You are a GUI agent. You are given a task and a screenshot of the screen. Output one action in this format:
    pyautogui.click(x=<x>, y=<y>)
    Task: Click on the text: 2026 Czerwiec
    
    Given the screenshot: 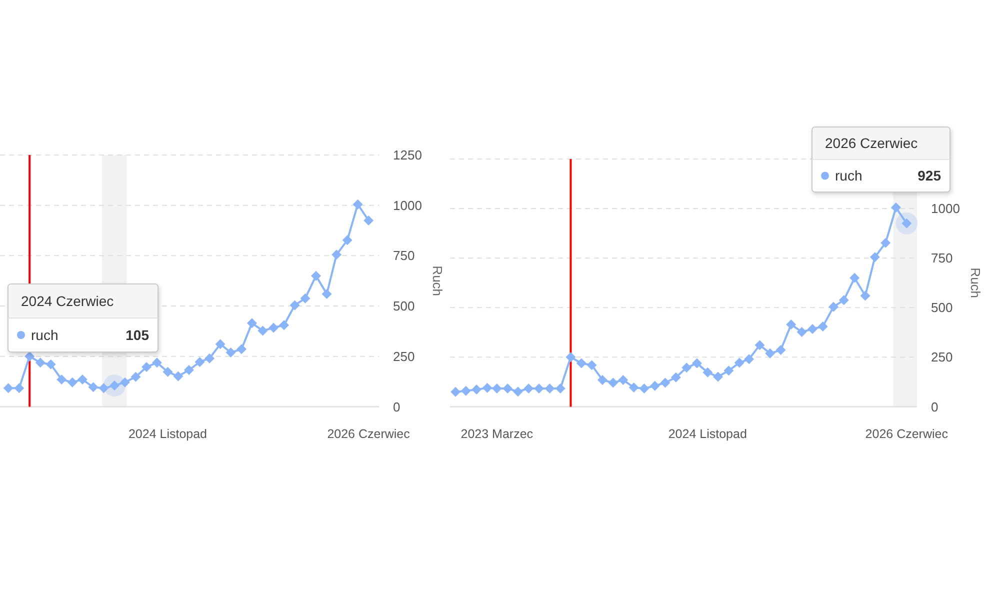 What is the action you would take?
    pyautogui.click(x=871, y=143)
    